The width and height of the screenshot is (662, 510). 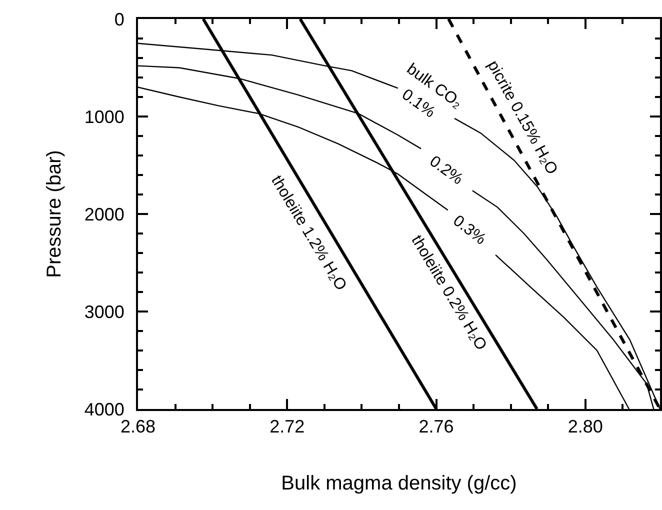 What do you see at coordinates (287, 426) in the screenshot?
I see `x-tick-label: 2.72` at bounding box center [287, 426].